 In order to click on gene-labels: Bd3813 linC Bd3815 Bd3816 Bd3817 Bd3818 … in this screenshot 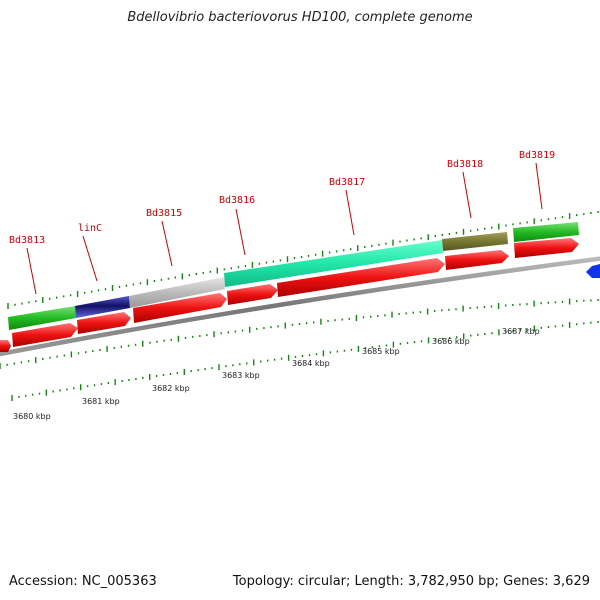, I will do `click(282, 198)`.